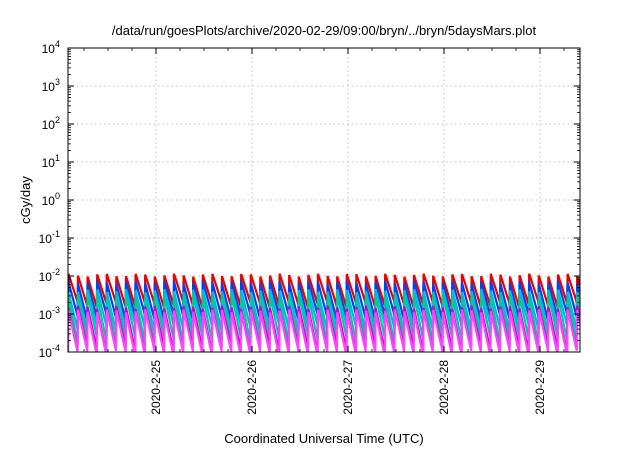 This screenshot has height=453, width=640. Describe the element at coordinates (51, 123) in the screenshot. I see `y-tick-label: 10²` at that location.